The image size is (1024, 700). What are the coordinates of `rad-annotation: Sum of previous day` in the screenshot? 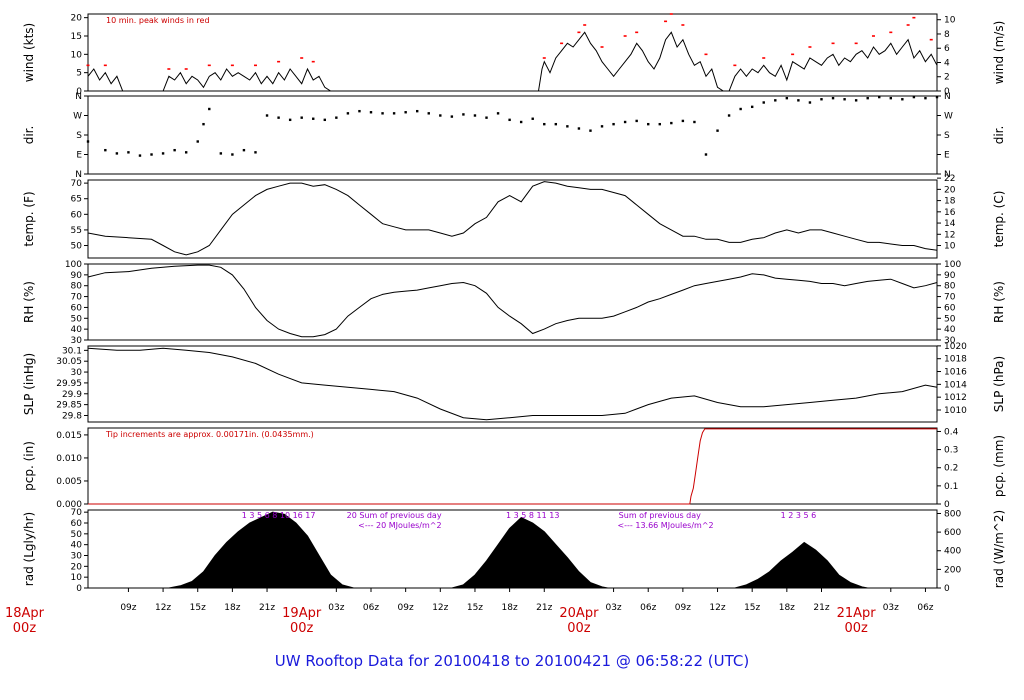 It's located at (660, 515).